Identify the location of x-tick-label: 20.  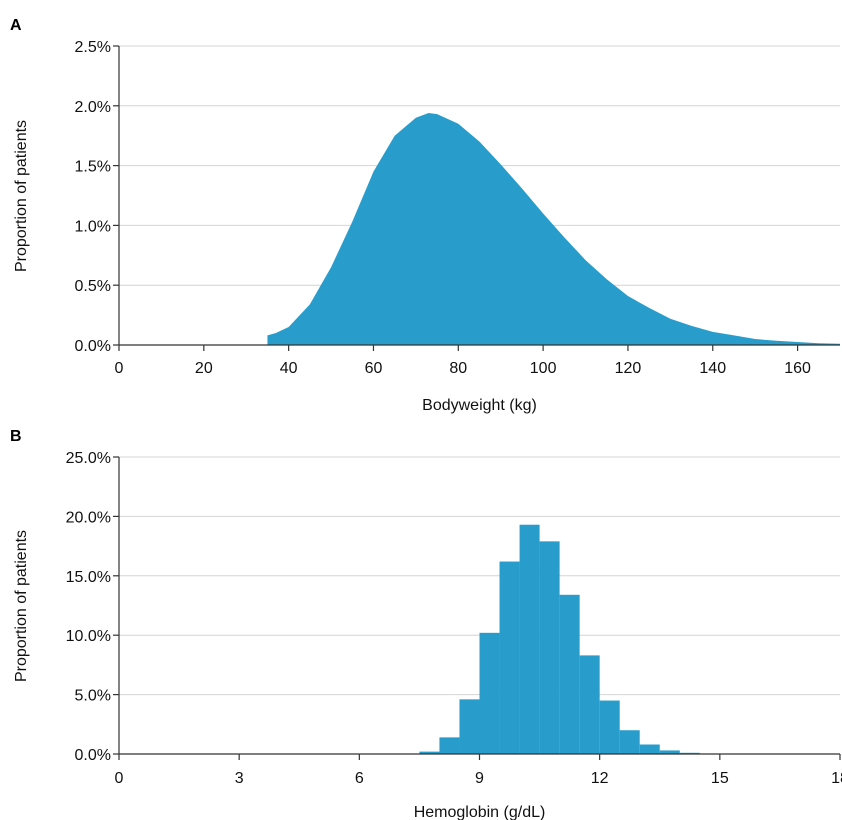
(204, 368).